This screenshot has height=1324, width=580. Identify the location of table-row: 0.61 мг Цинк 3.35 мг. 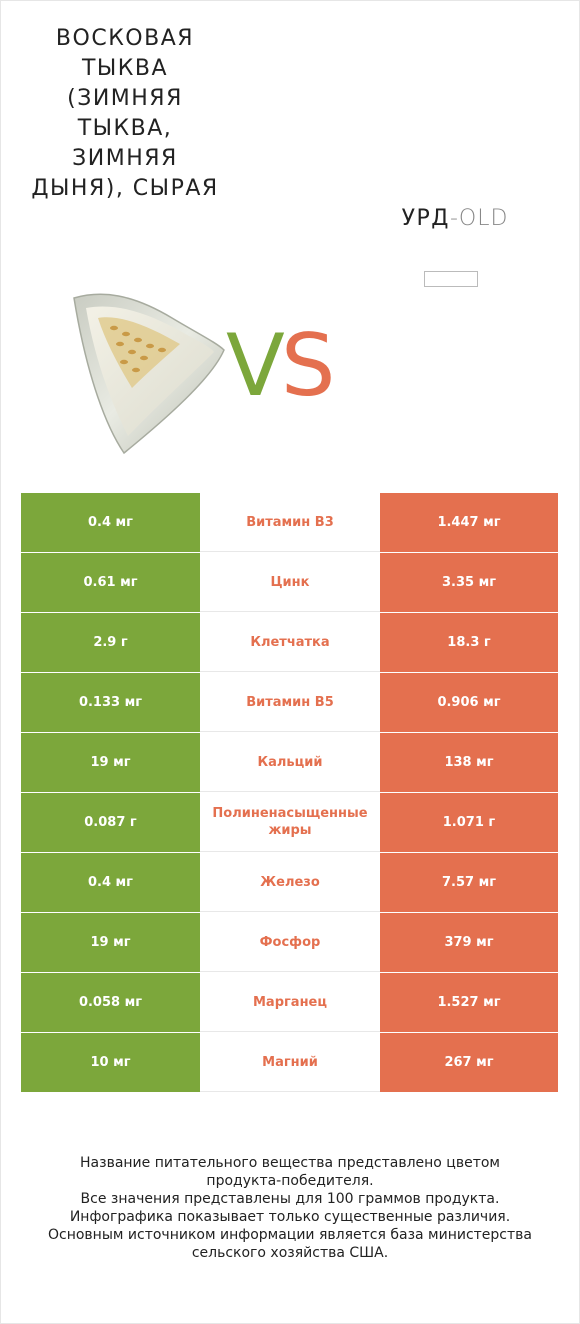
(289, 582).